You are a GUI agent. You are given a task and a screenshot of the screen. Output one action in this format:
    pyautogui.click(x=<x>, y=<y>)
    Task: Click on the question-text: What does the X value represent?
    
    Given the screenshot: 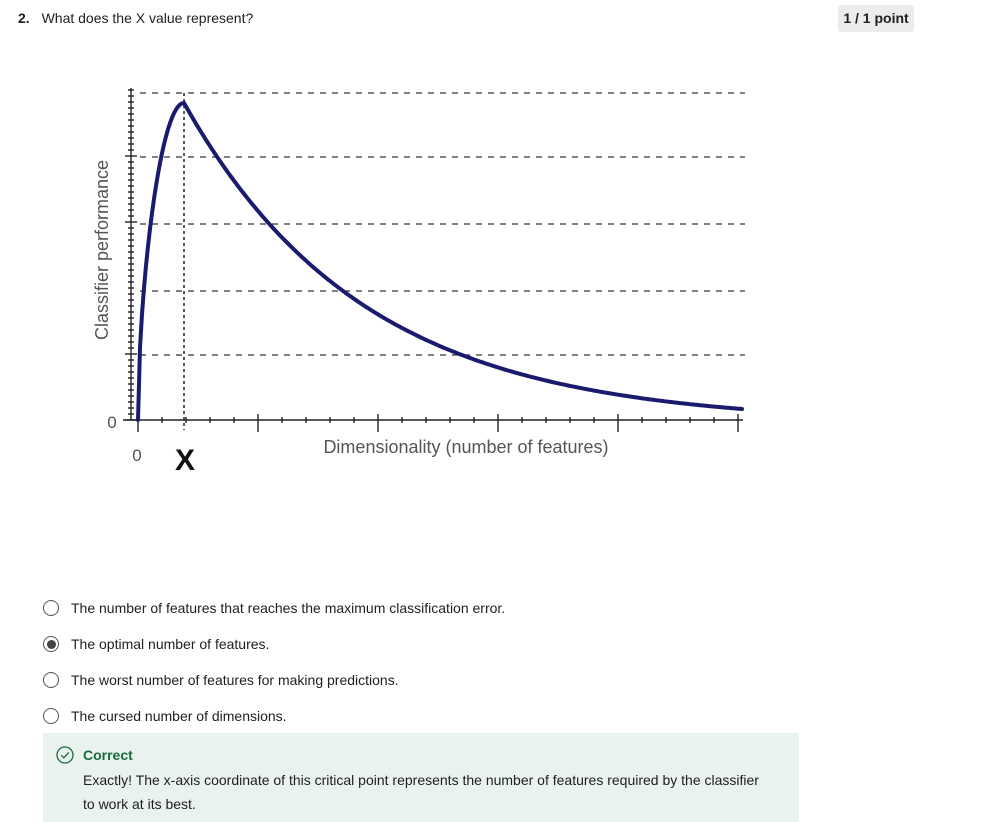 What is the action you would take?
    pyautogui.click(x=147, y=18)
    